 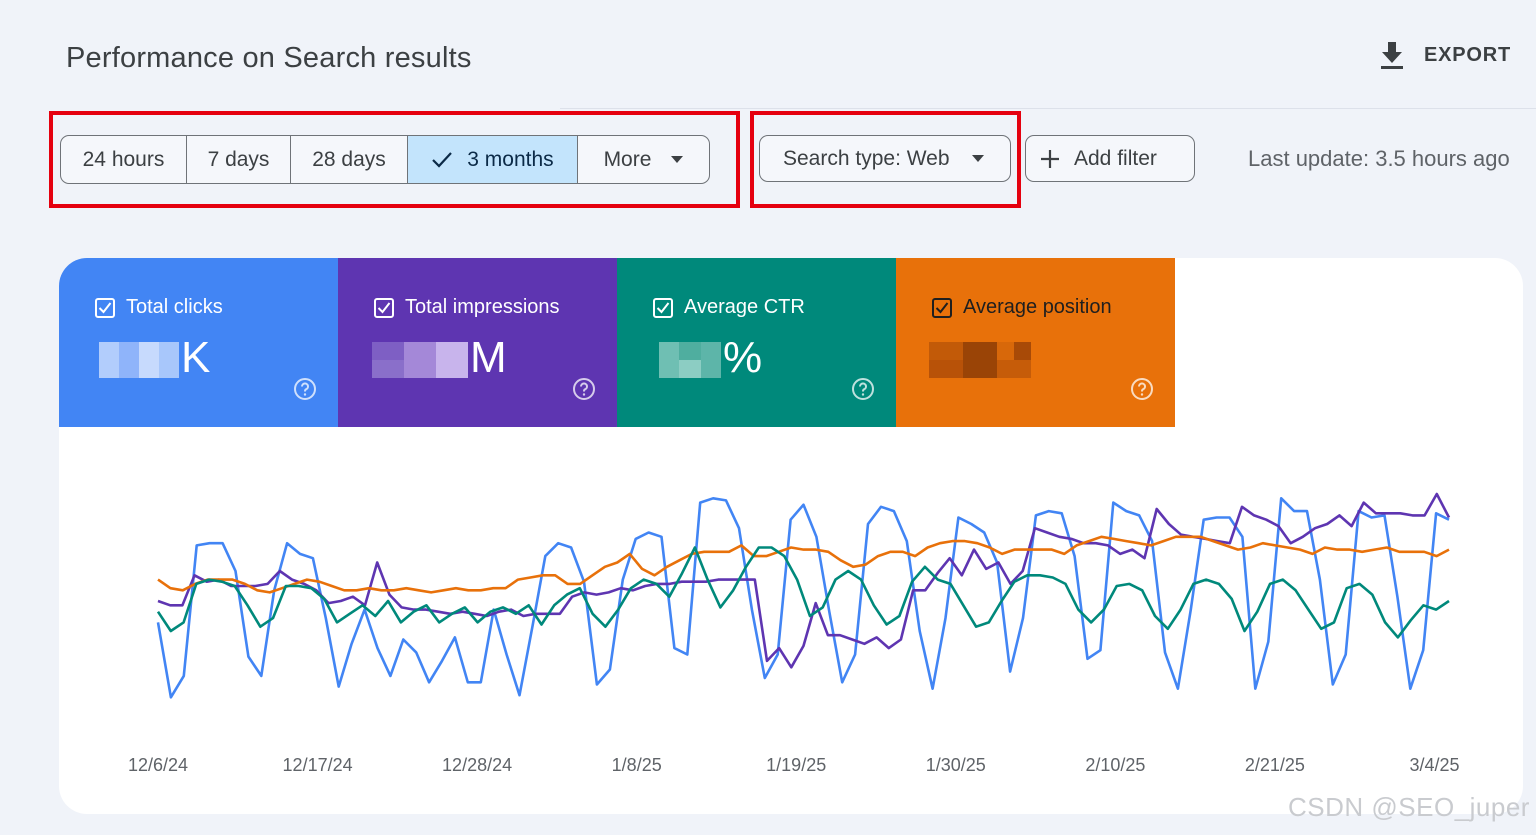 I want to click on seg-label: More, so click(x=627, y=159).